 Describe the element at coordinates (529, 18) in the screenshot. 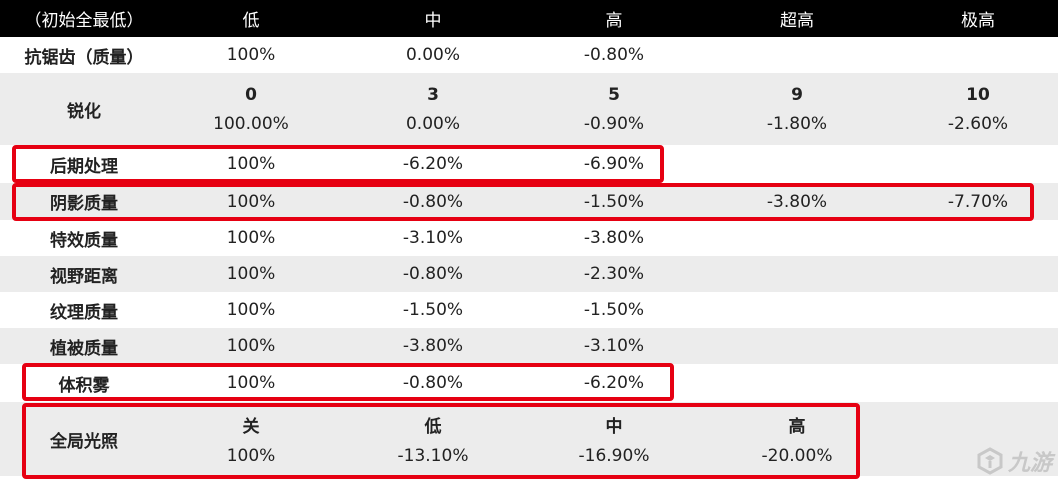

I see `table-header: （初始全最低） 低 中 高 超高 极高` at that location.